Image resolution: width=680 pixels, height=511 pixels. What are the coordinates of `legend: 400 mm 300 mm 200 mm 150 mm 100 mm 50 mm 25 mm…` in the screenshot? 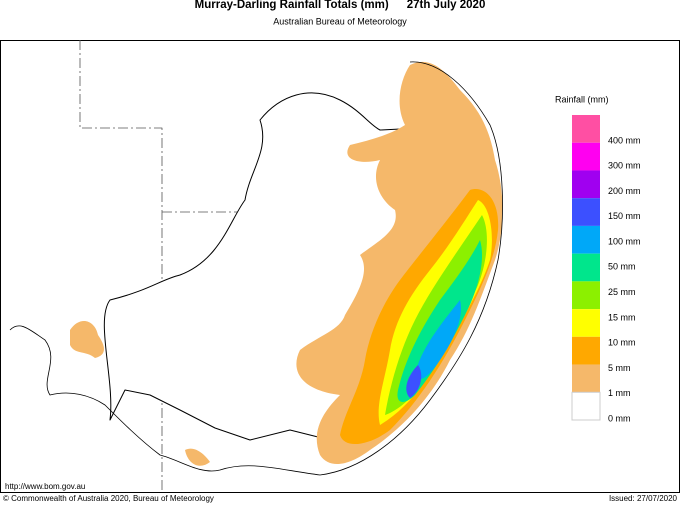 It's located at (606, 269).